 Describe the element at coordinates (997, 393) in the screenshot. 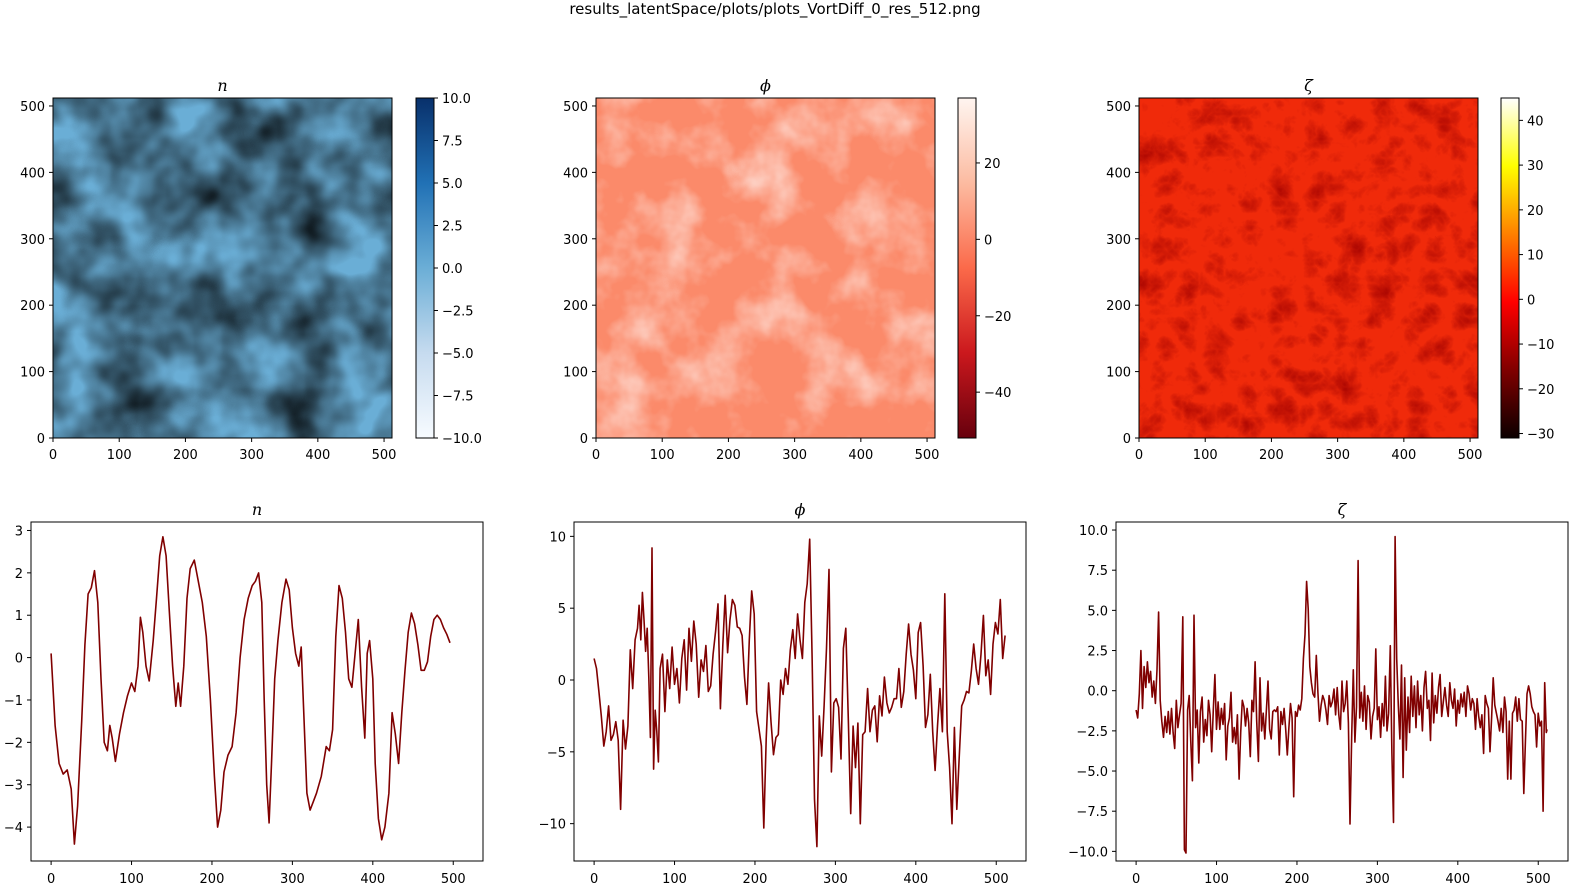

I see `colorbar-tick-label: −40` at that location.